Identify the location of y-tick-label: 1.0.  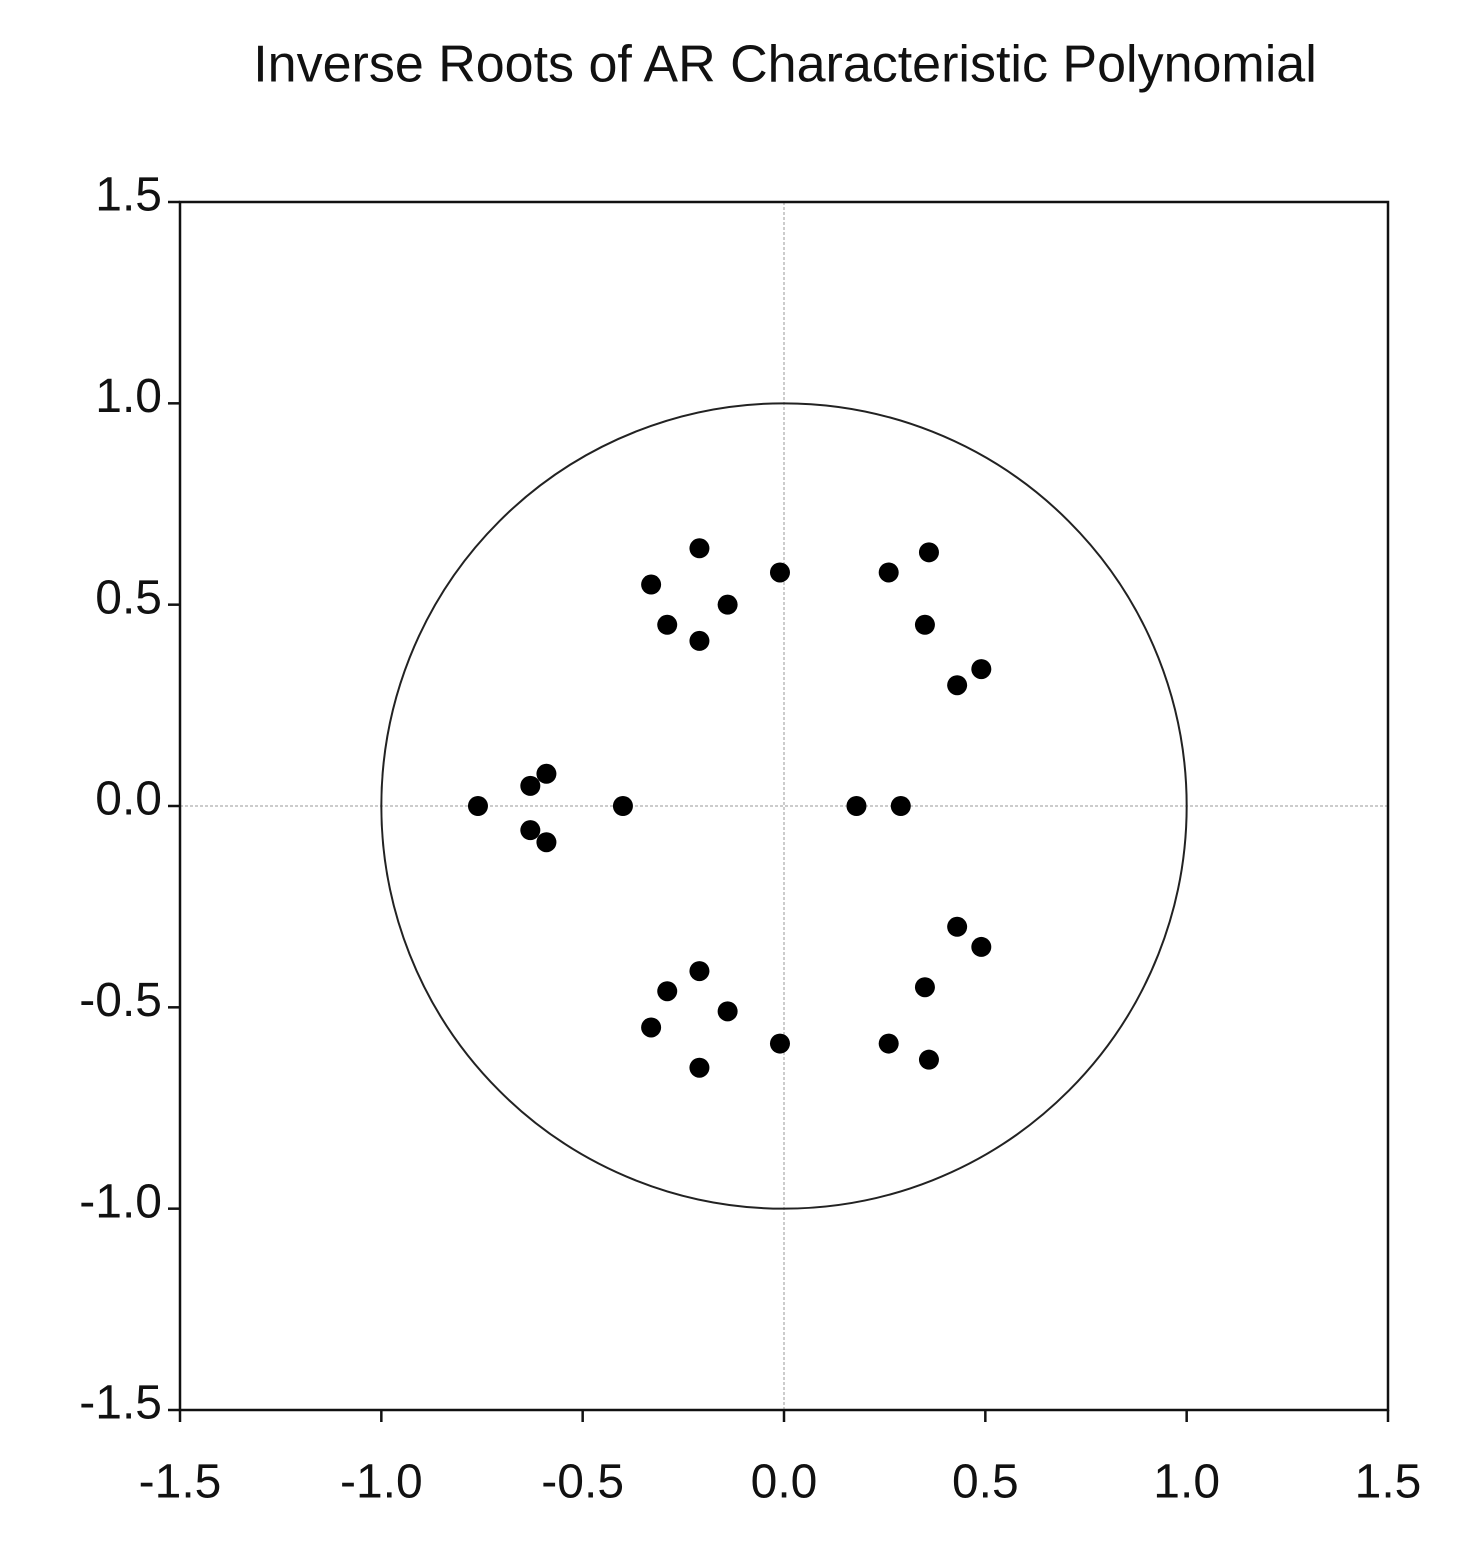
(128, 396).